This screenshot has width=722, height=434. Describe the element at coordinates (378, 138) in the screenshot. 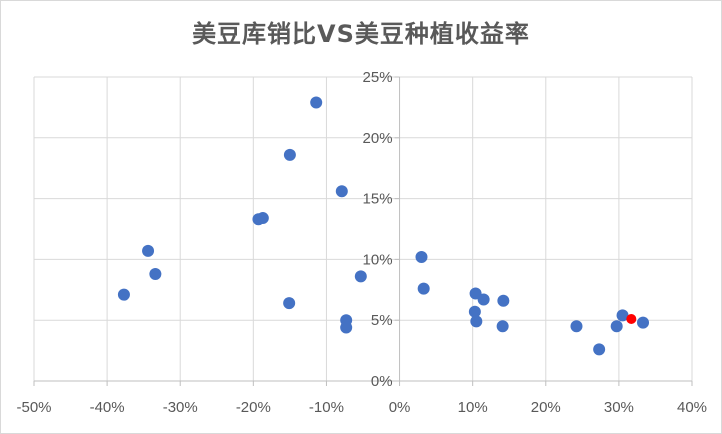

I see `y-tick-label: 20%` at that location.